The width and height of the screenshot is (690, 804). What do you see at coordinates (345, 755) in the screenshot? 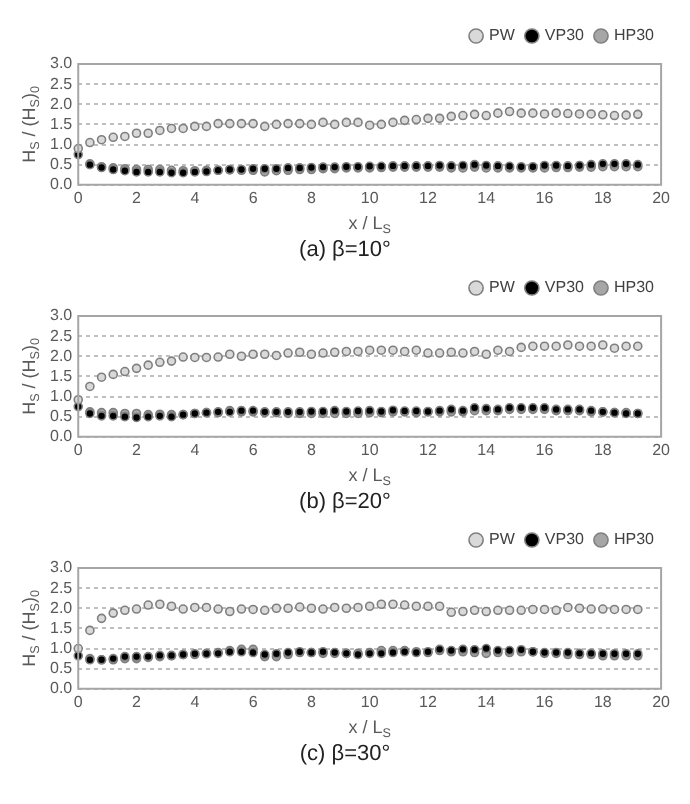
I see `text: (c) β=30°` at bounding box center [345, 755].